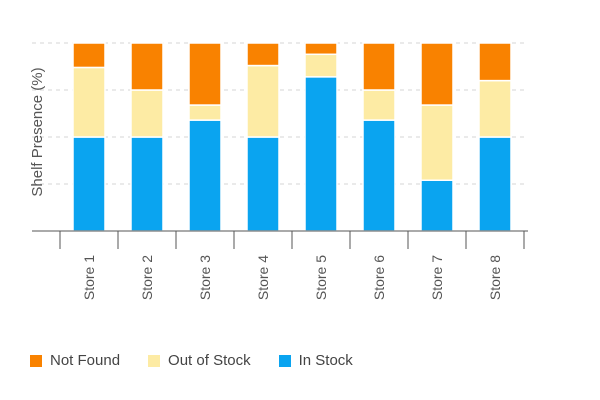  I want to click on x-tick-label: Store 2, so click(147, 277).